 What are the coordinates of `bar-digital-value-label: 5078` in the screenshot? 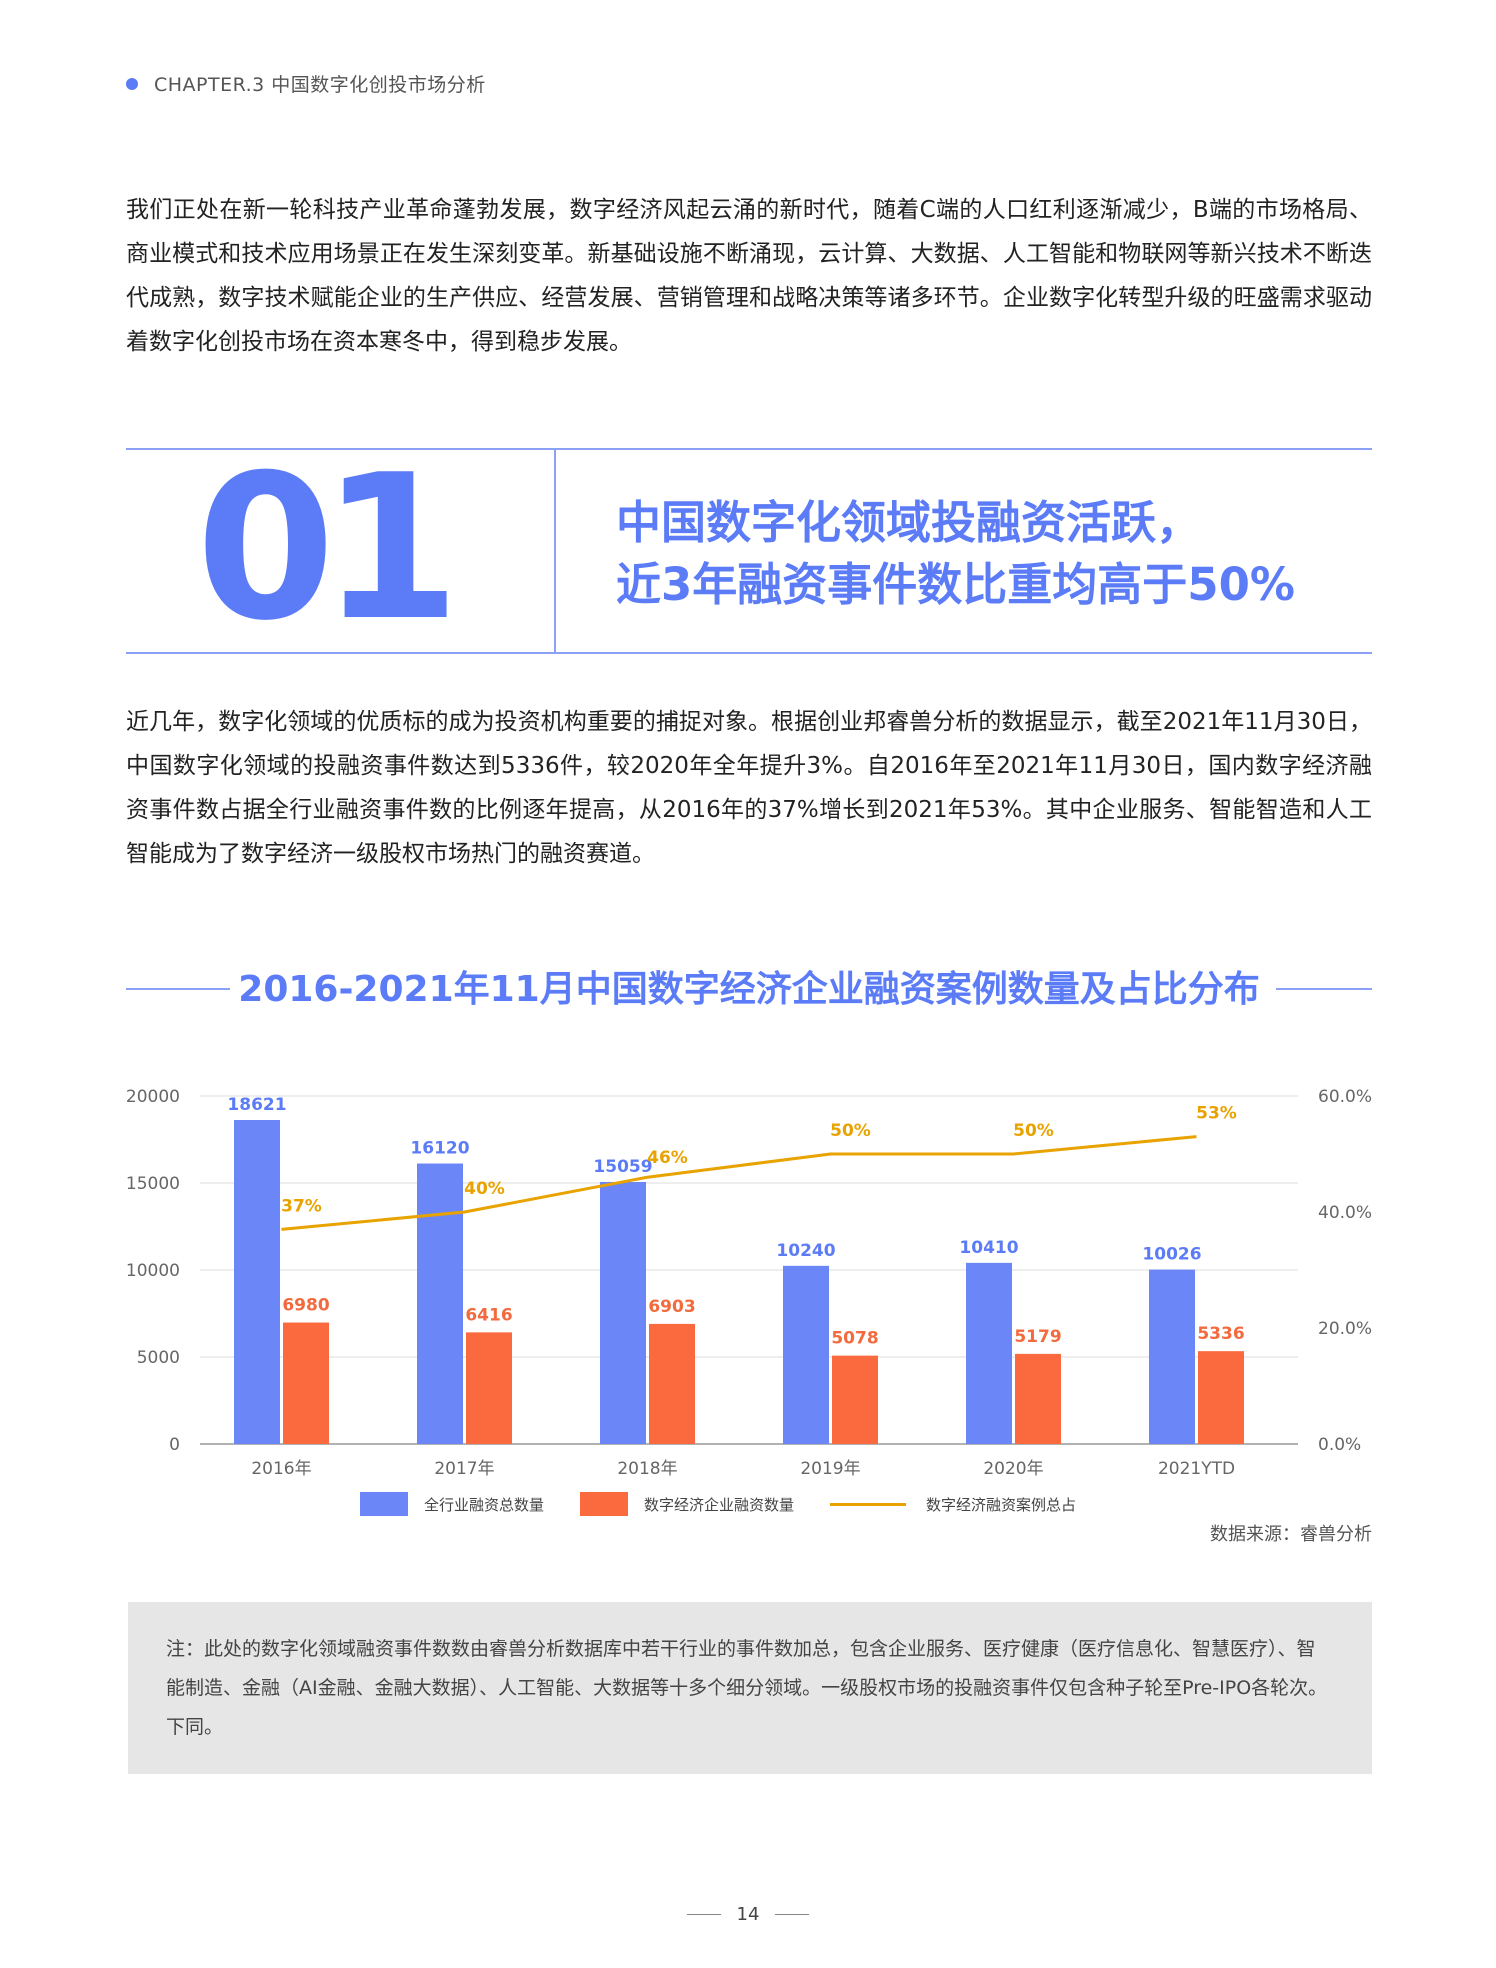 It's located at (854, 1339).